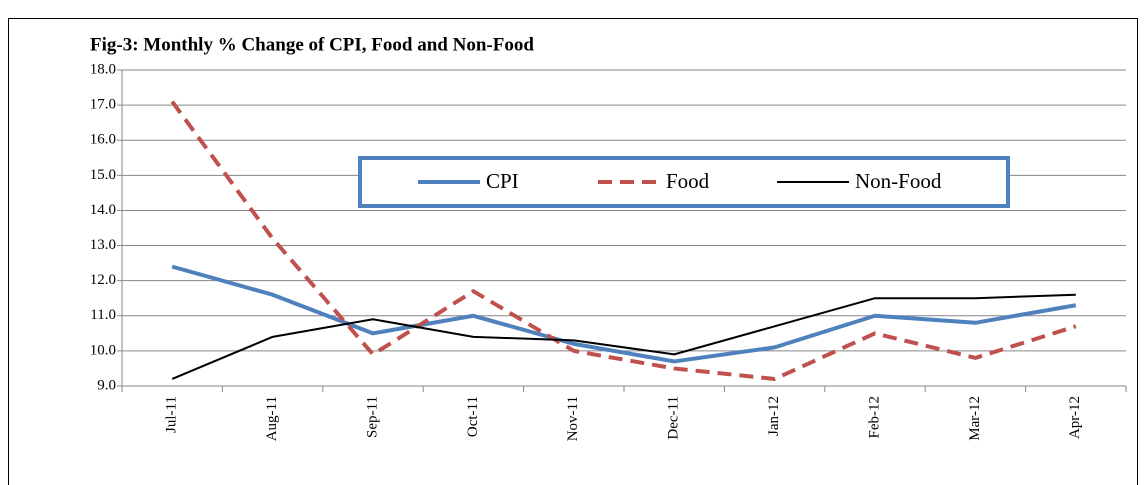  I want to click on x-tick-label: Sep-11, so click(372, 417).